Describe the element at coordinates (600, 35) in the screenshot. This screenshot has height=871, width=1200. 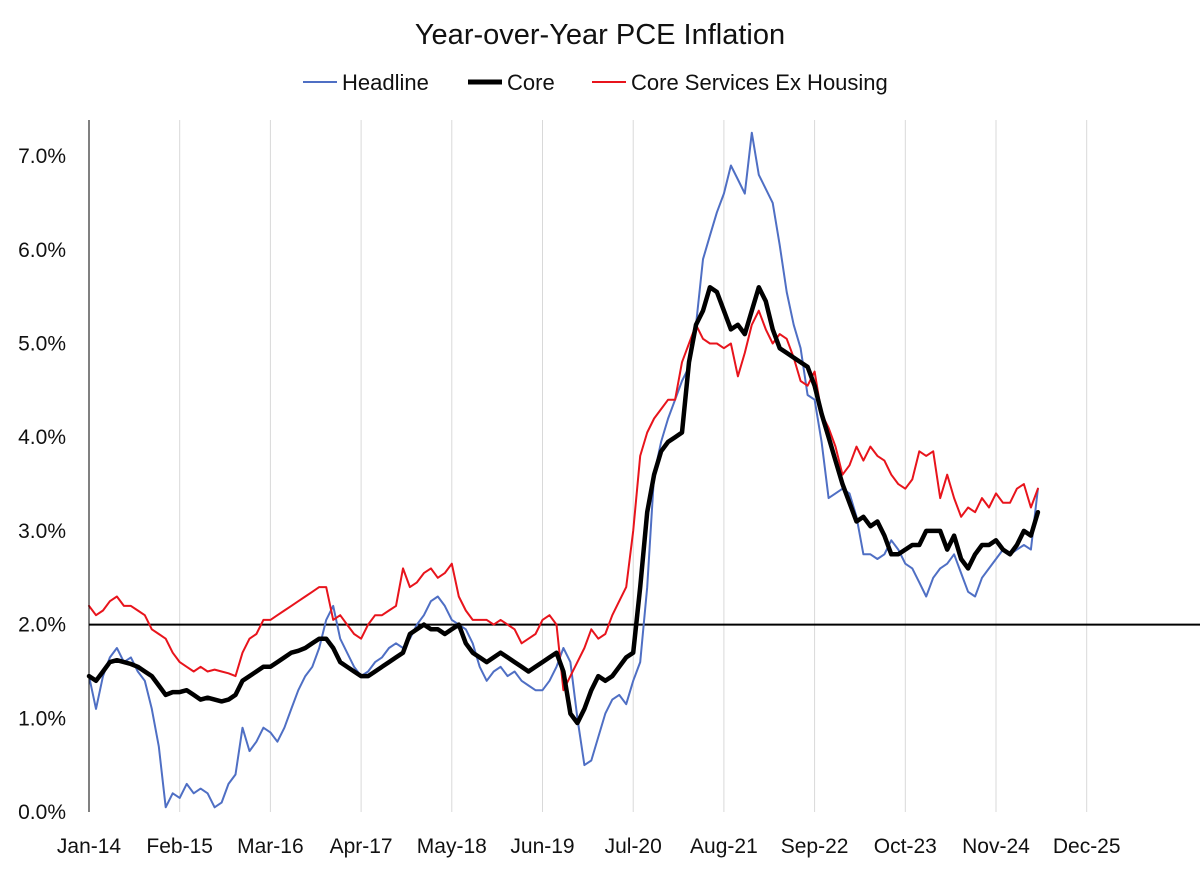
I see `chart-title: Year-over-Year PCE Inflation` at that location.